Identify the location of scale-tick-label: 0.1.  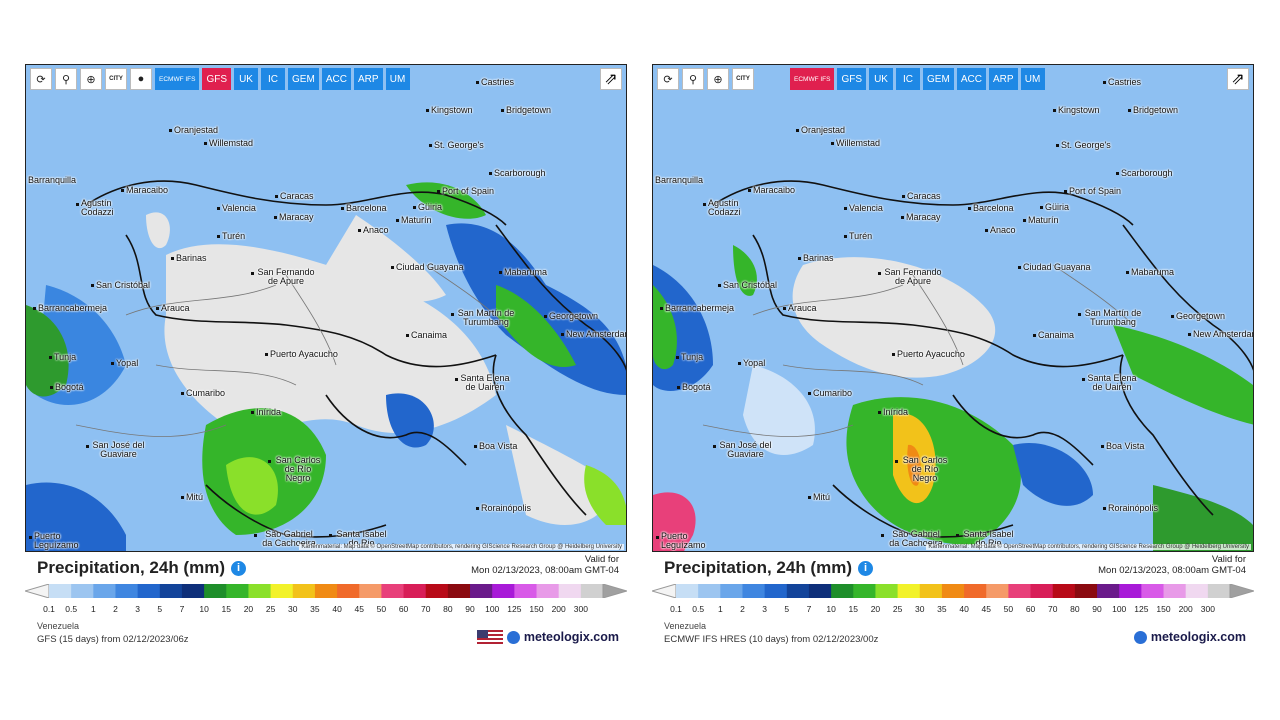
(49, 609).